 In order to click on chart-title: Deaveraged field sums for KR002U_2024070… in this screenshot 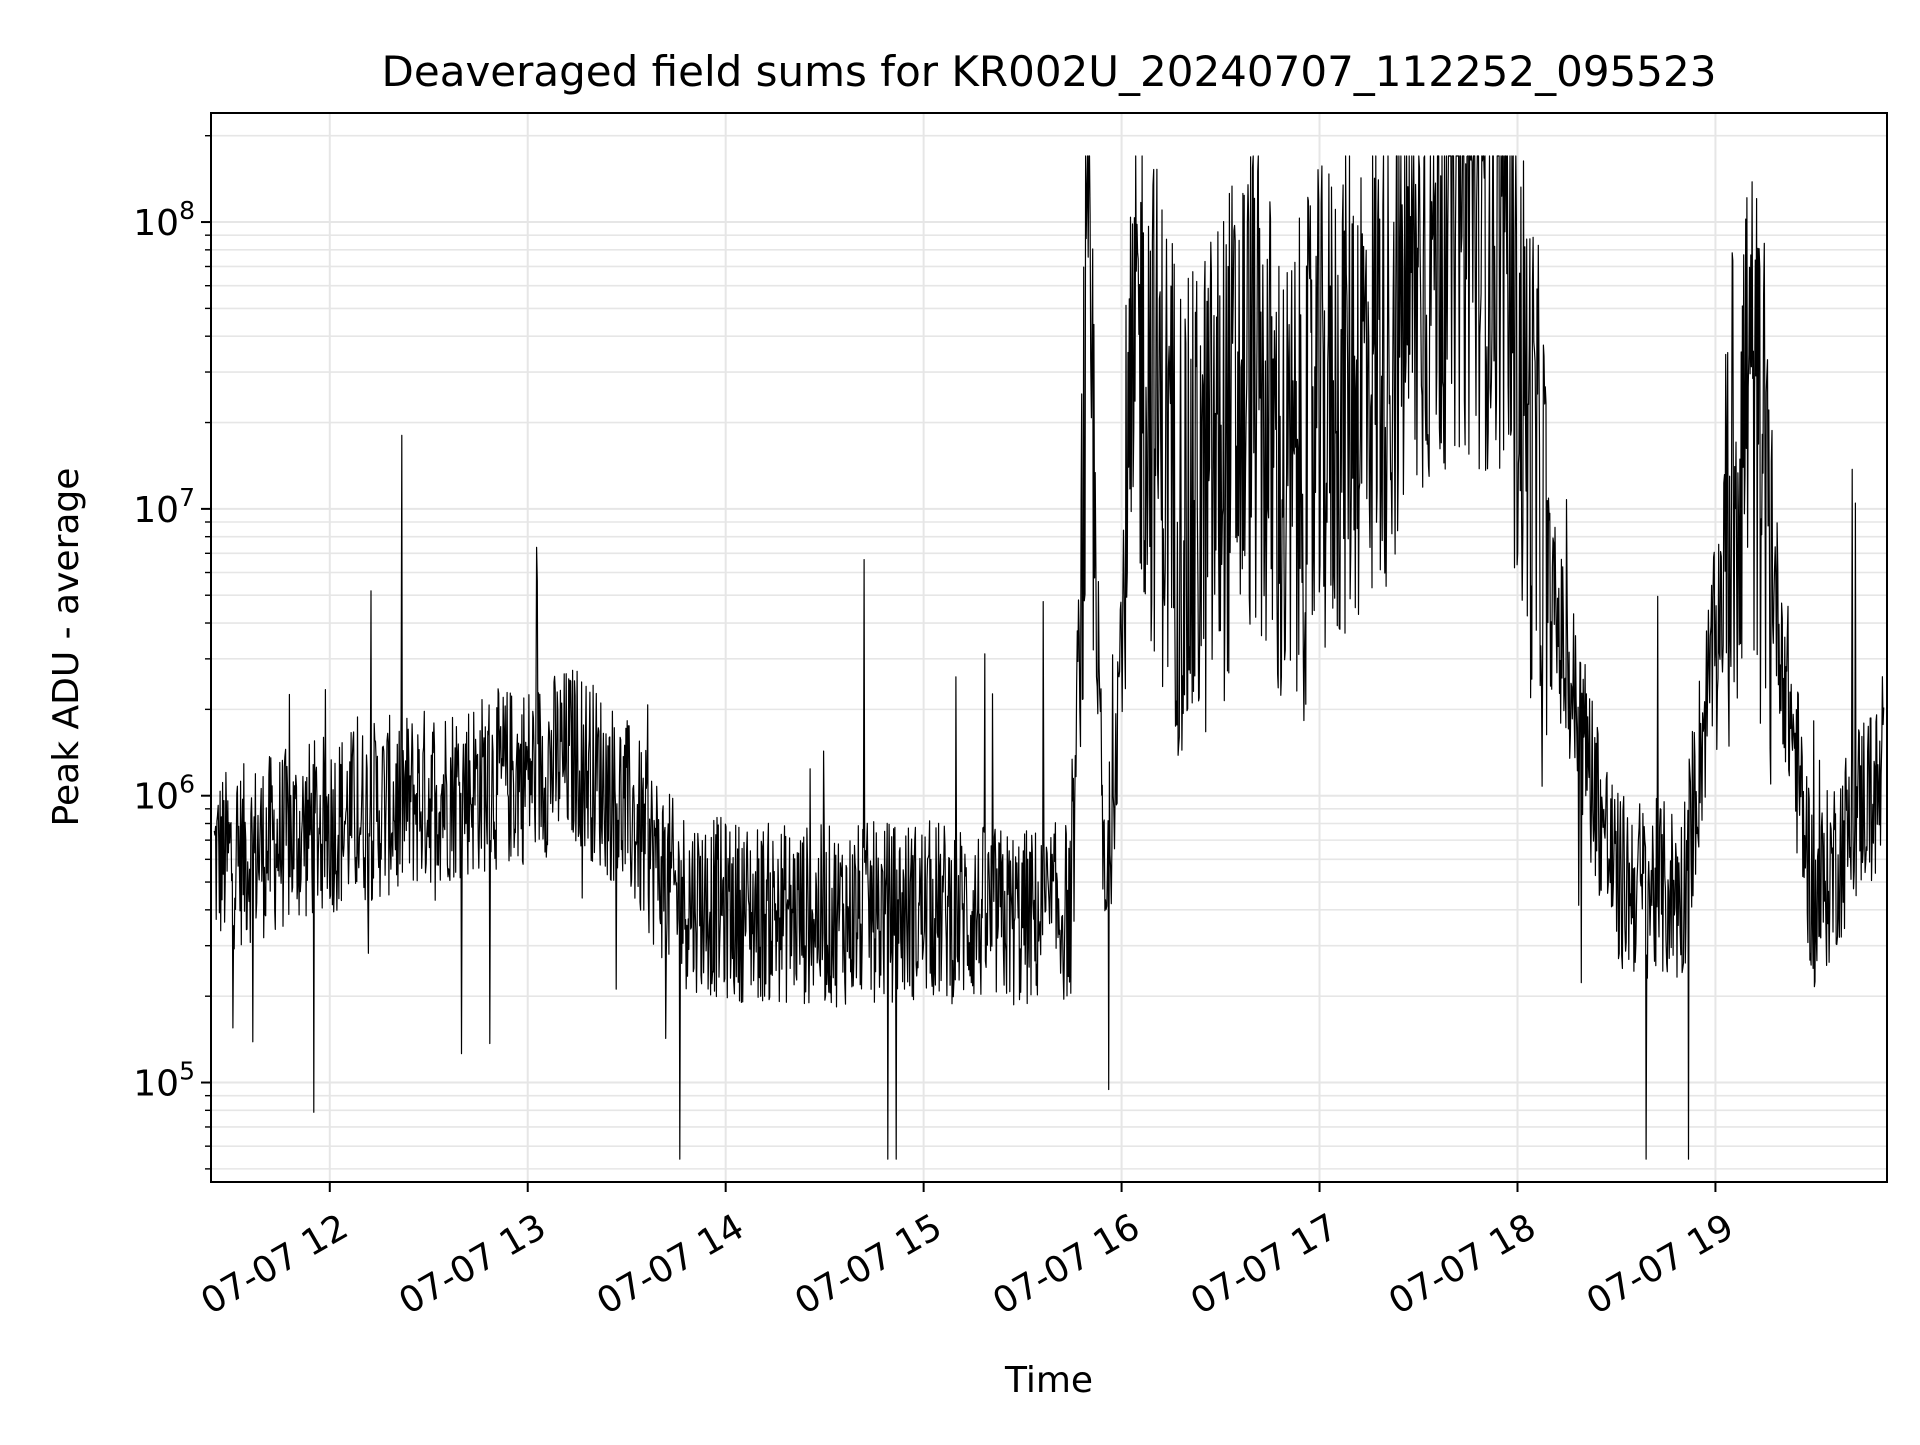, I will do `click(1049, 71)`.